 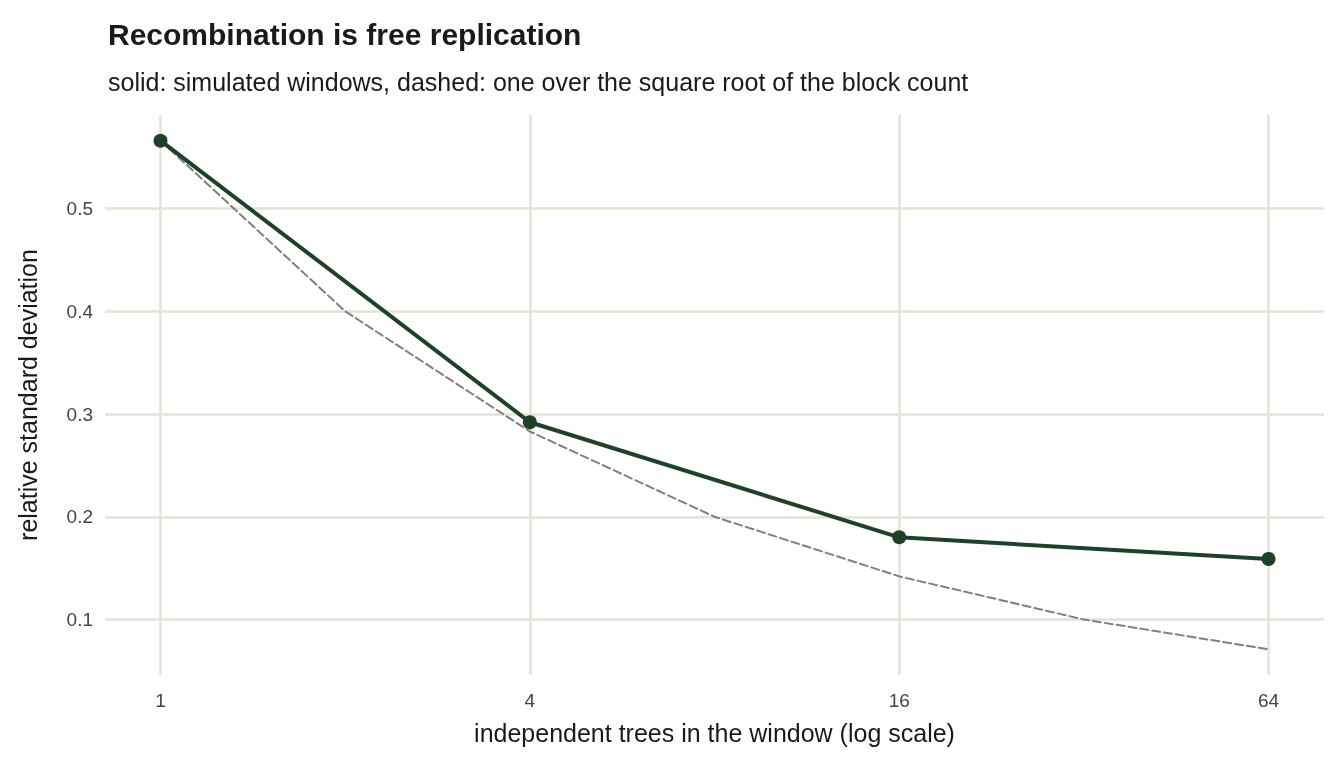 What do you see at coordinates (79, 620) in the screenshot?
I see `y-tick-label: 0.1` at bounding box center [79, 620].